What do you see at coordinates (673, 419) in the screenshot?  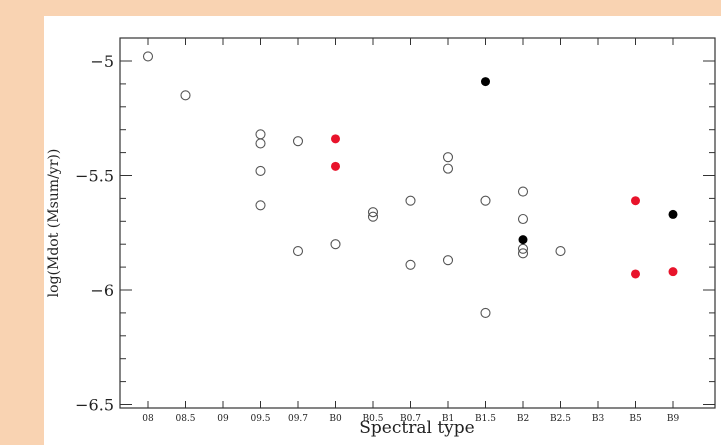 I see `x-tick-label: B9` at bounding box center [673, 419].